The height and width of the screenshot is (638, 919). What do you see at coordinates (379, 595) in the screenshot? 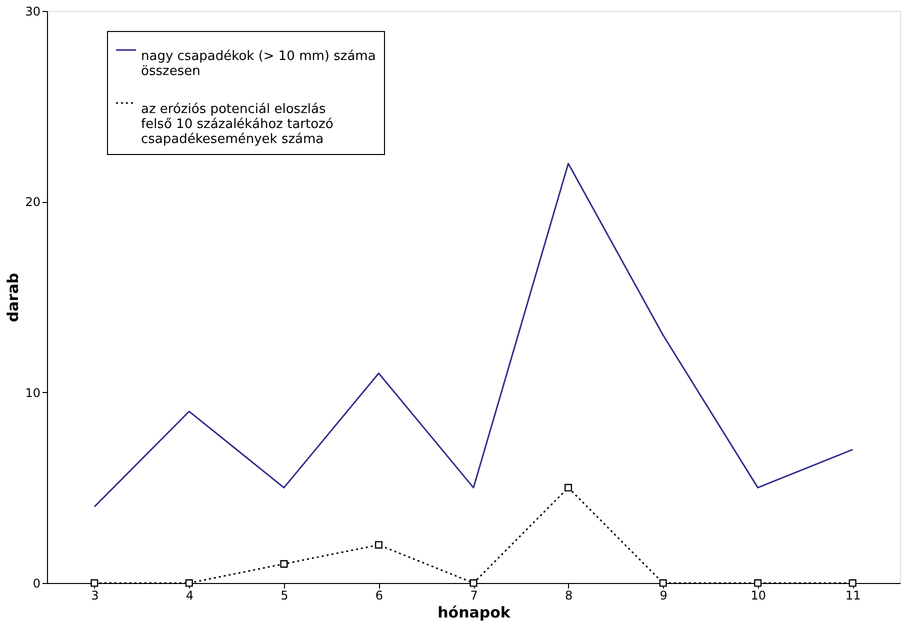
I see `x-tick-label: 6` at bounding box center [379, 595].